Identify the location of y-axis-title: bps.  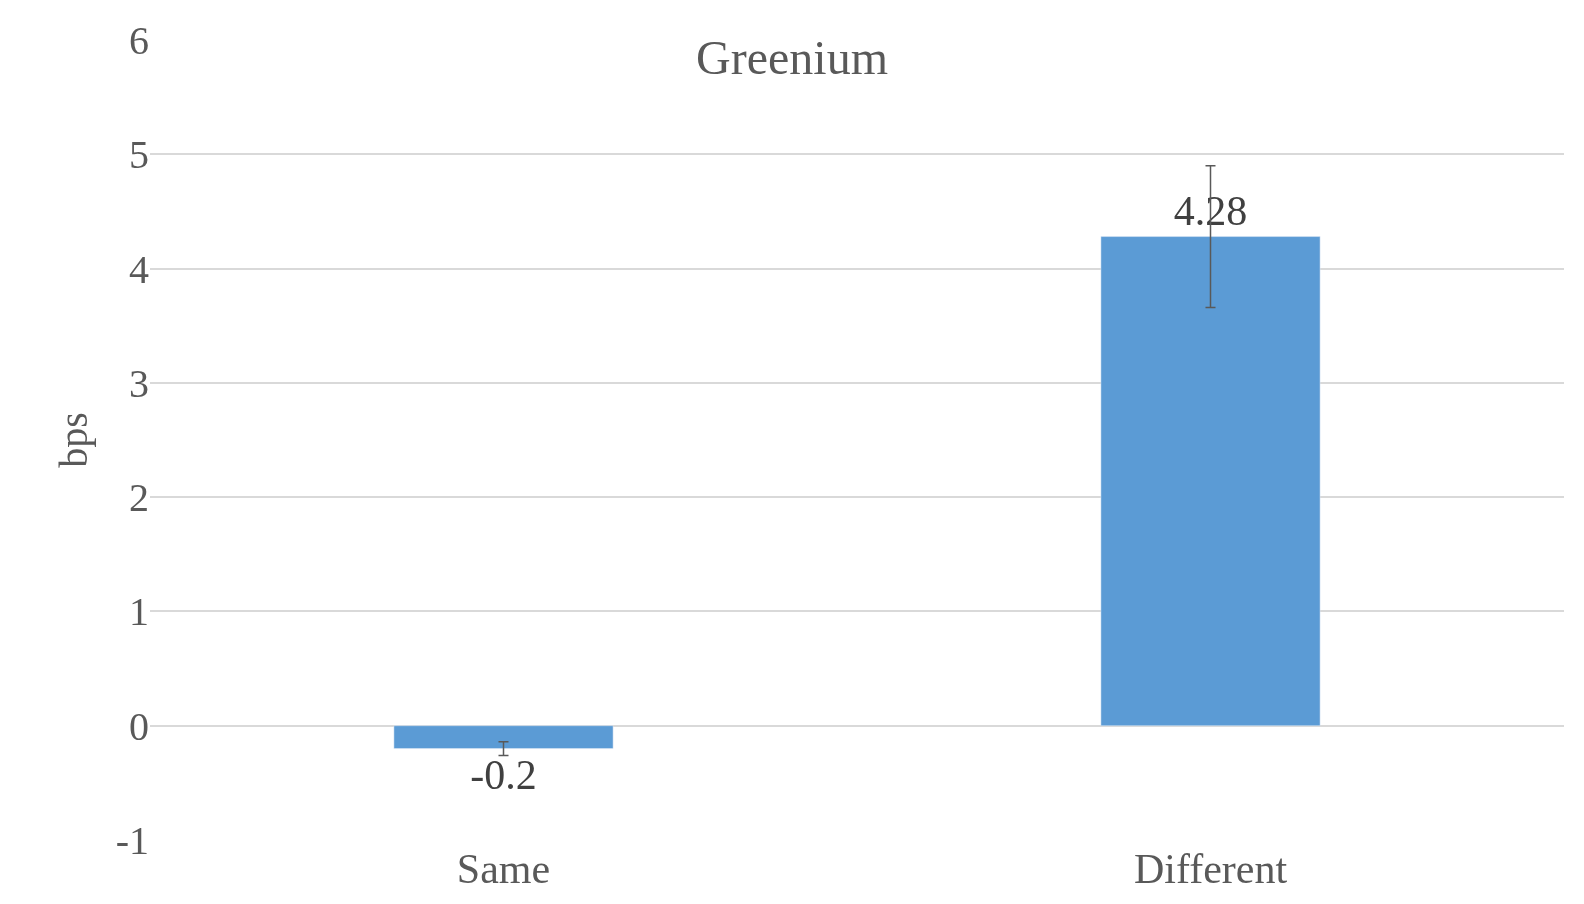
(74, 440).